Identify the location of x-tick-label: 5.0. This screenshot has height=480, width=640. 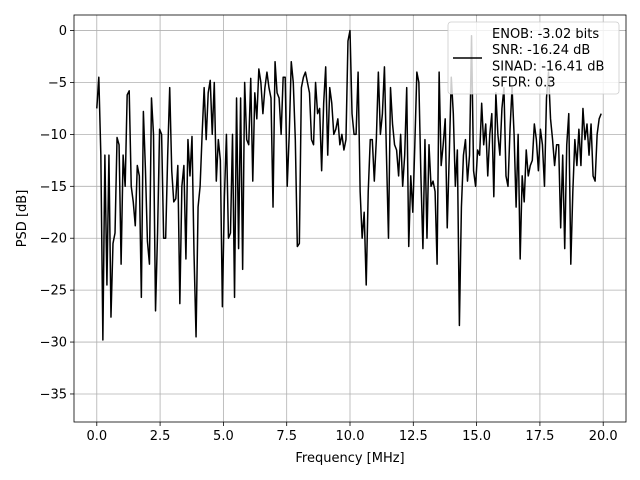
(223, 436).